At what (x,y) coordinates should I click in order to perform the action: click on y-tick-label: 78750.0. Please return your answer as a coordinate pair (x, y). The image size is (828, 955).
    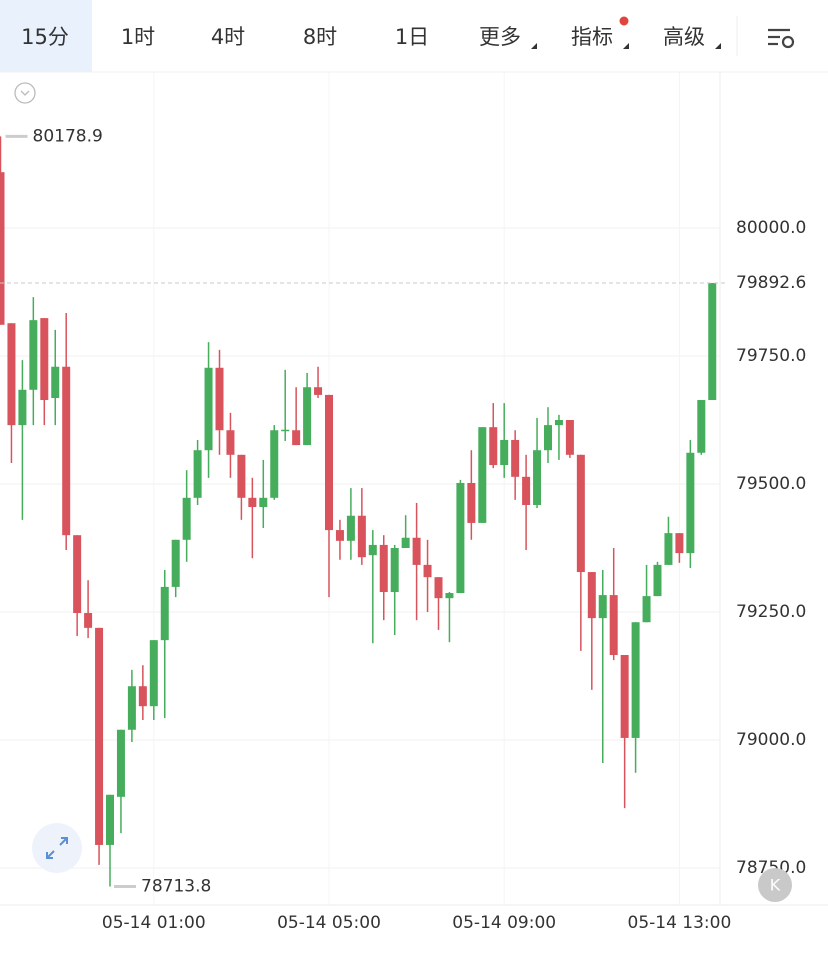
    Looking at the image, I should click on (771, 868).